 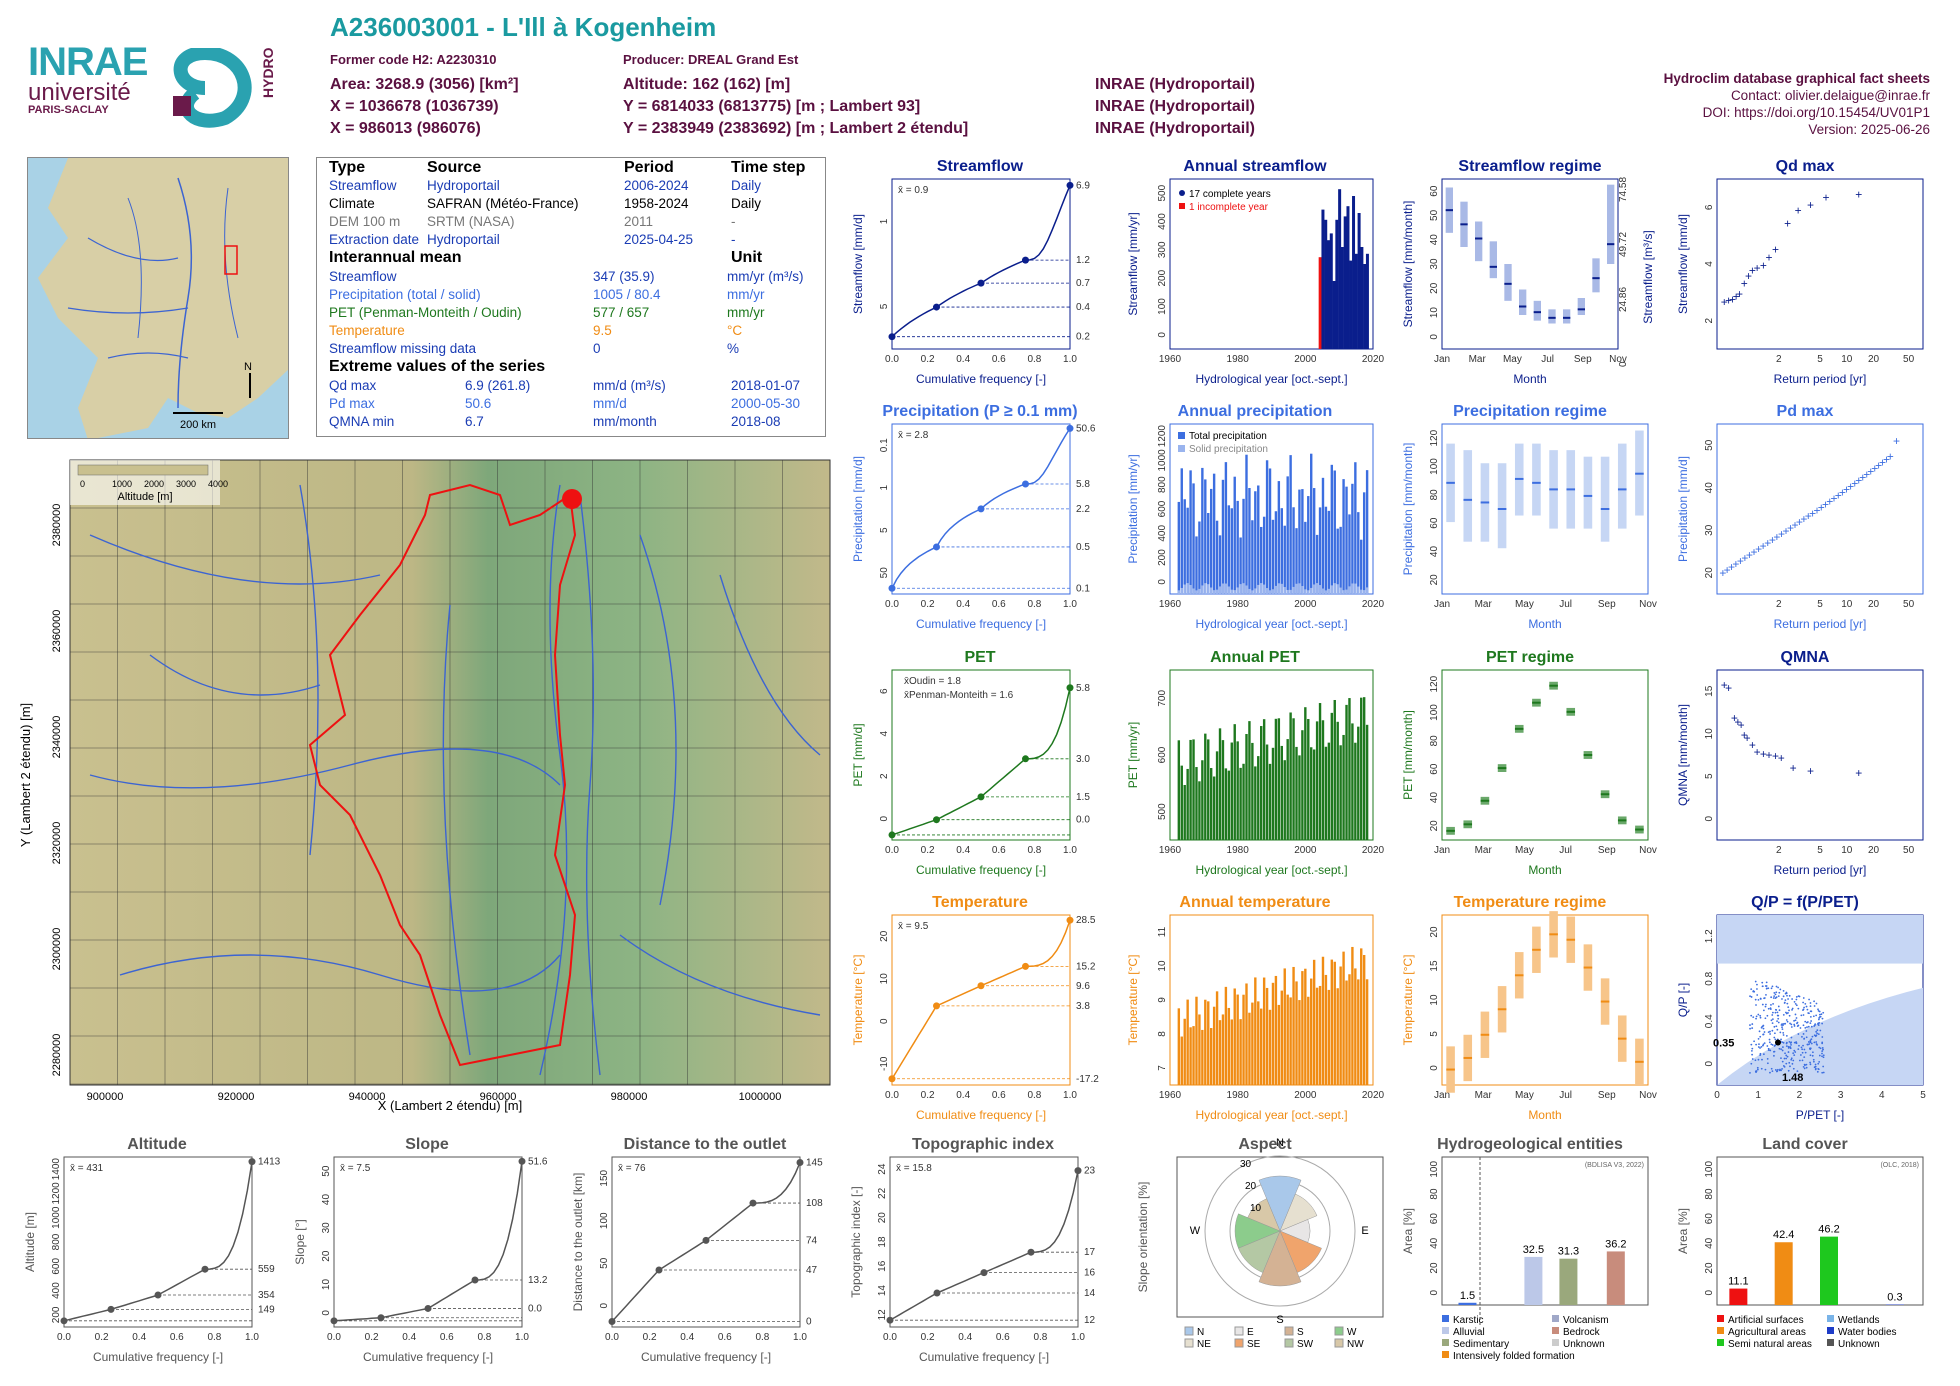 What do you see at coordinates (1738, 1282) in the screenshot?
I see `bar-value-label: 11.1` at bounding box center [1738, 1282].